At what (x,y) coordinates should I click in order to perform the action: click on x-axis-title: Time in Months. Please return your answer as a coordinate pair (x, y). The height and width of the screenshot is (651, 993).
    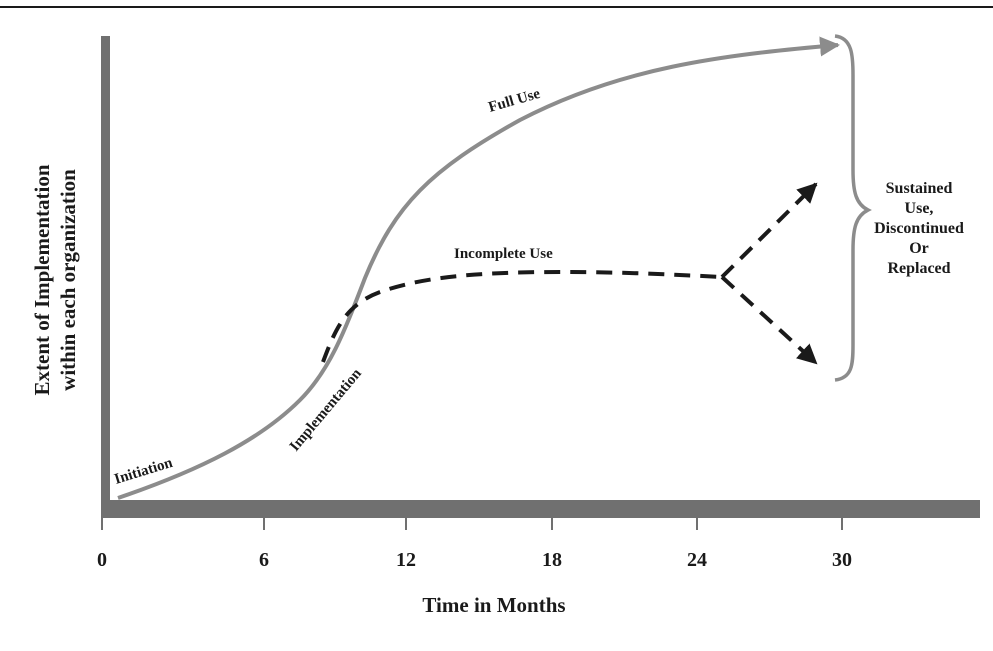
    Looking at the image, I should click on (493, 605).